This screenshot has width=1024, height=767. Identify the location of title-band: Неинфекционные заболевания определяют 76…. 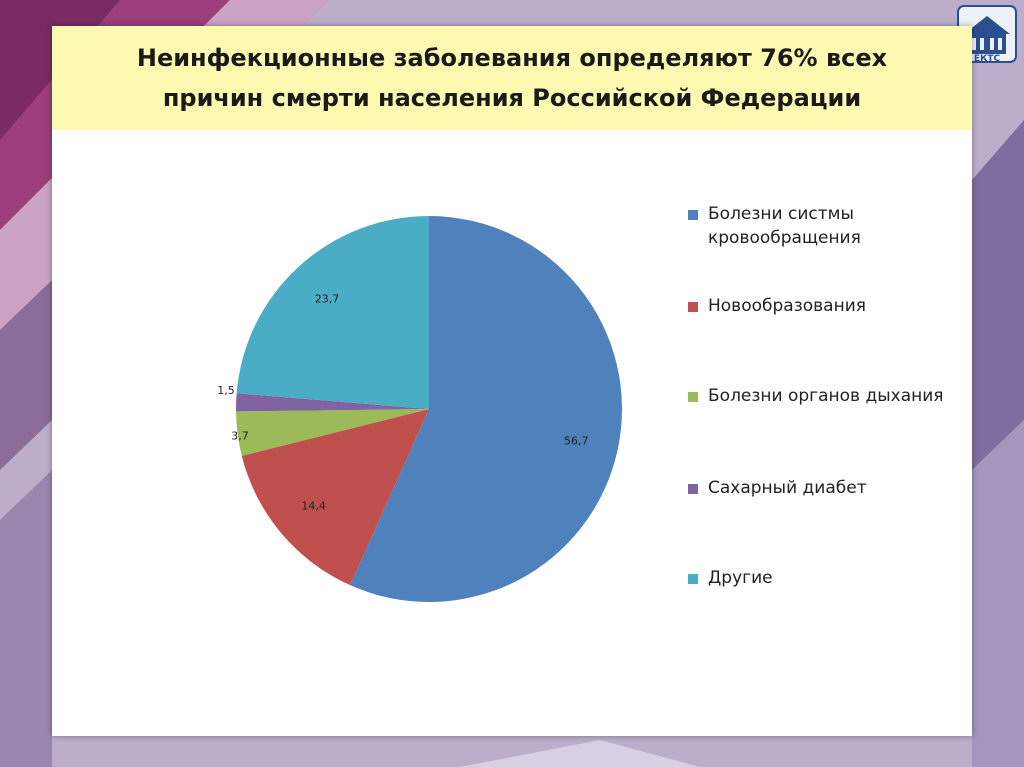
(512, 78).